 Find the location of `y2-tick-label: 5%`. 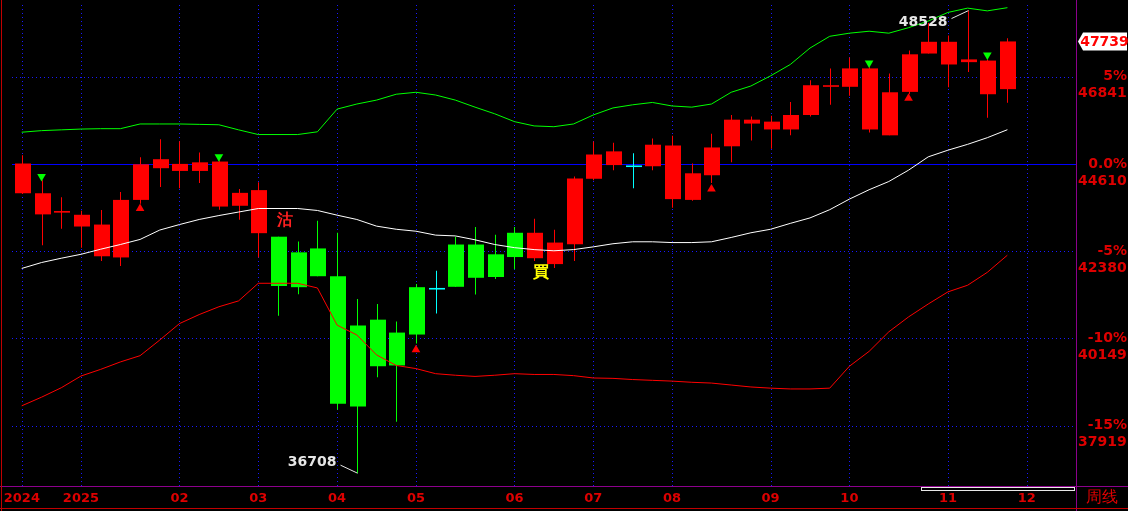

y2-tick-label: 5% is located at coordinates (1115, 75).